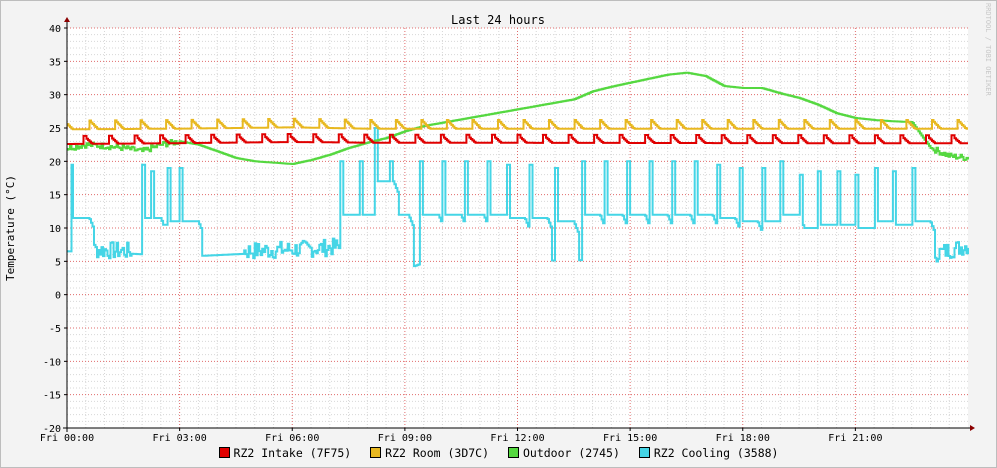 This screenshot has width=997, height=468. Describe the element at coordinates (67, 438) in the screenshot. I see `x-tick-label: Fri 00:00` at that location.